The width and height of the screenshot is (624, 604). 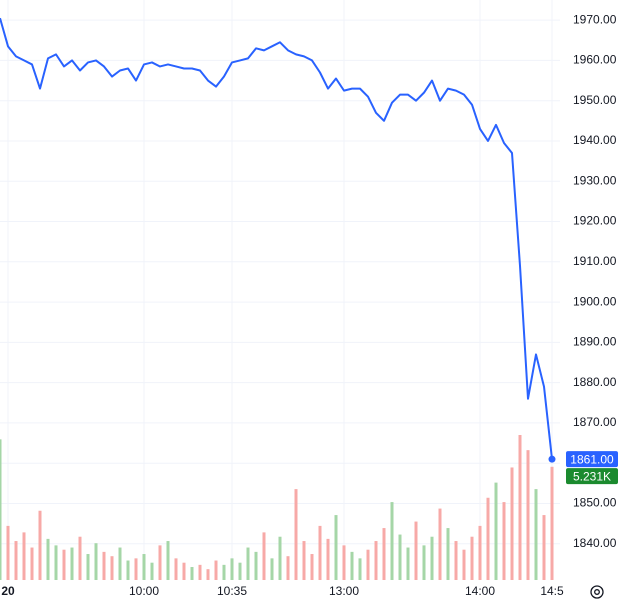 What do you see at coordinates (595, 422) in the screenshot?
I see `y-tick-label: 1870.00` at bounding box center [595, 422].